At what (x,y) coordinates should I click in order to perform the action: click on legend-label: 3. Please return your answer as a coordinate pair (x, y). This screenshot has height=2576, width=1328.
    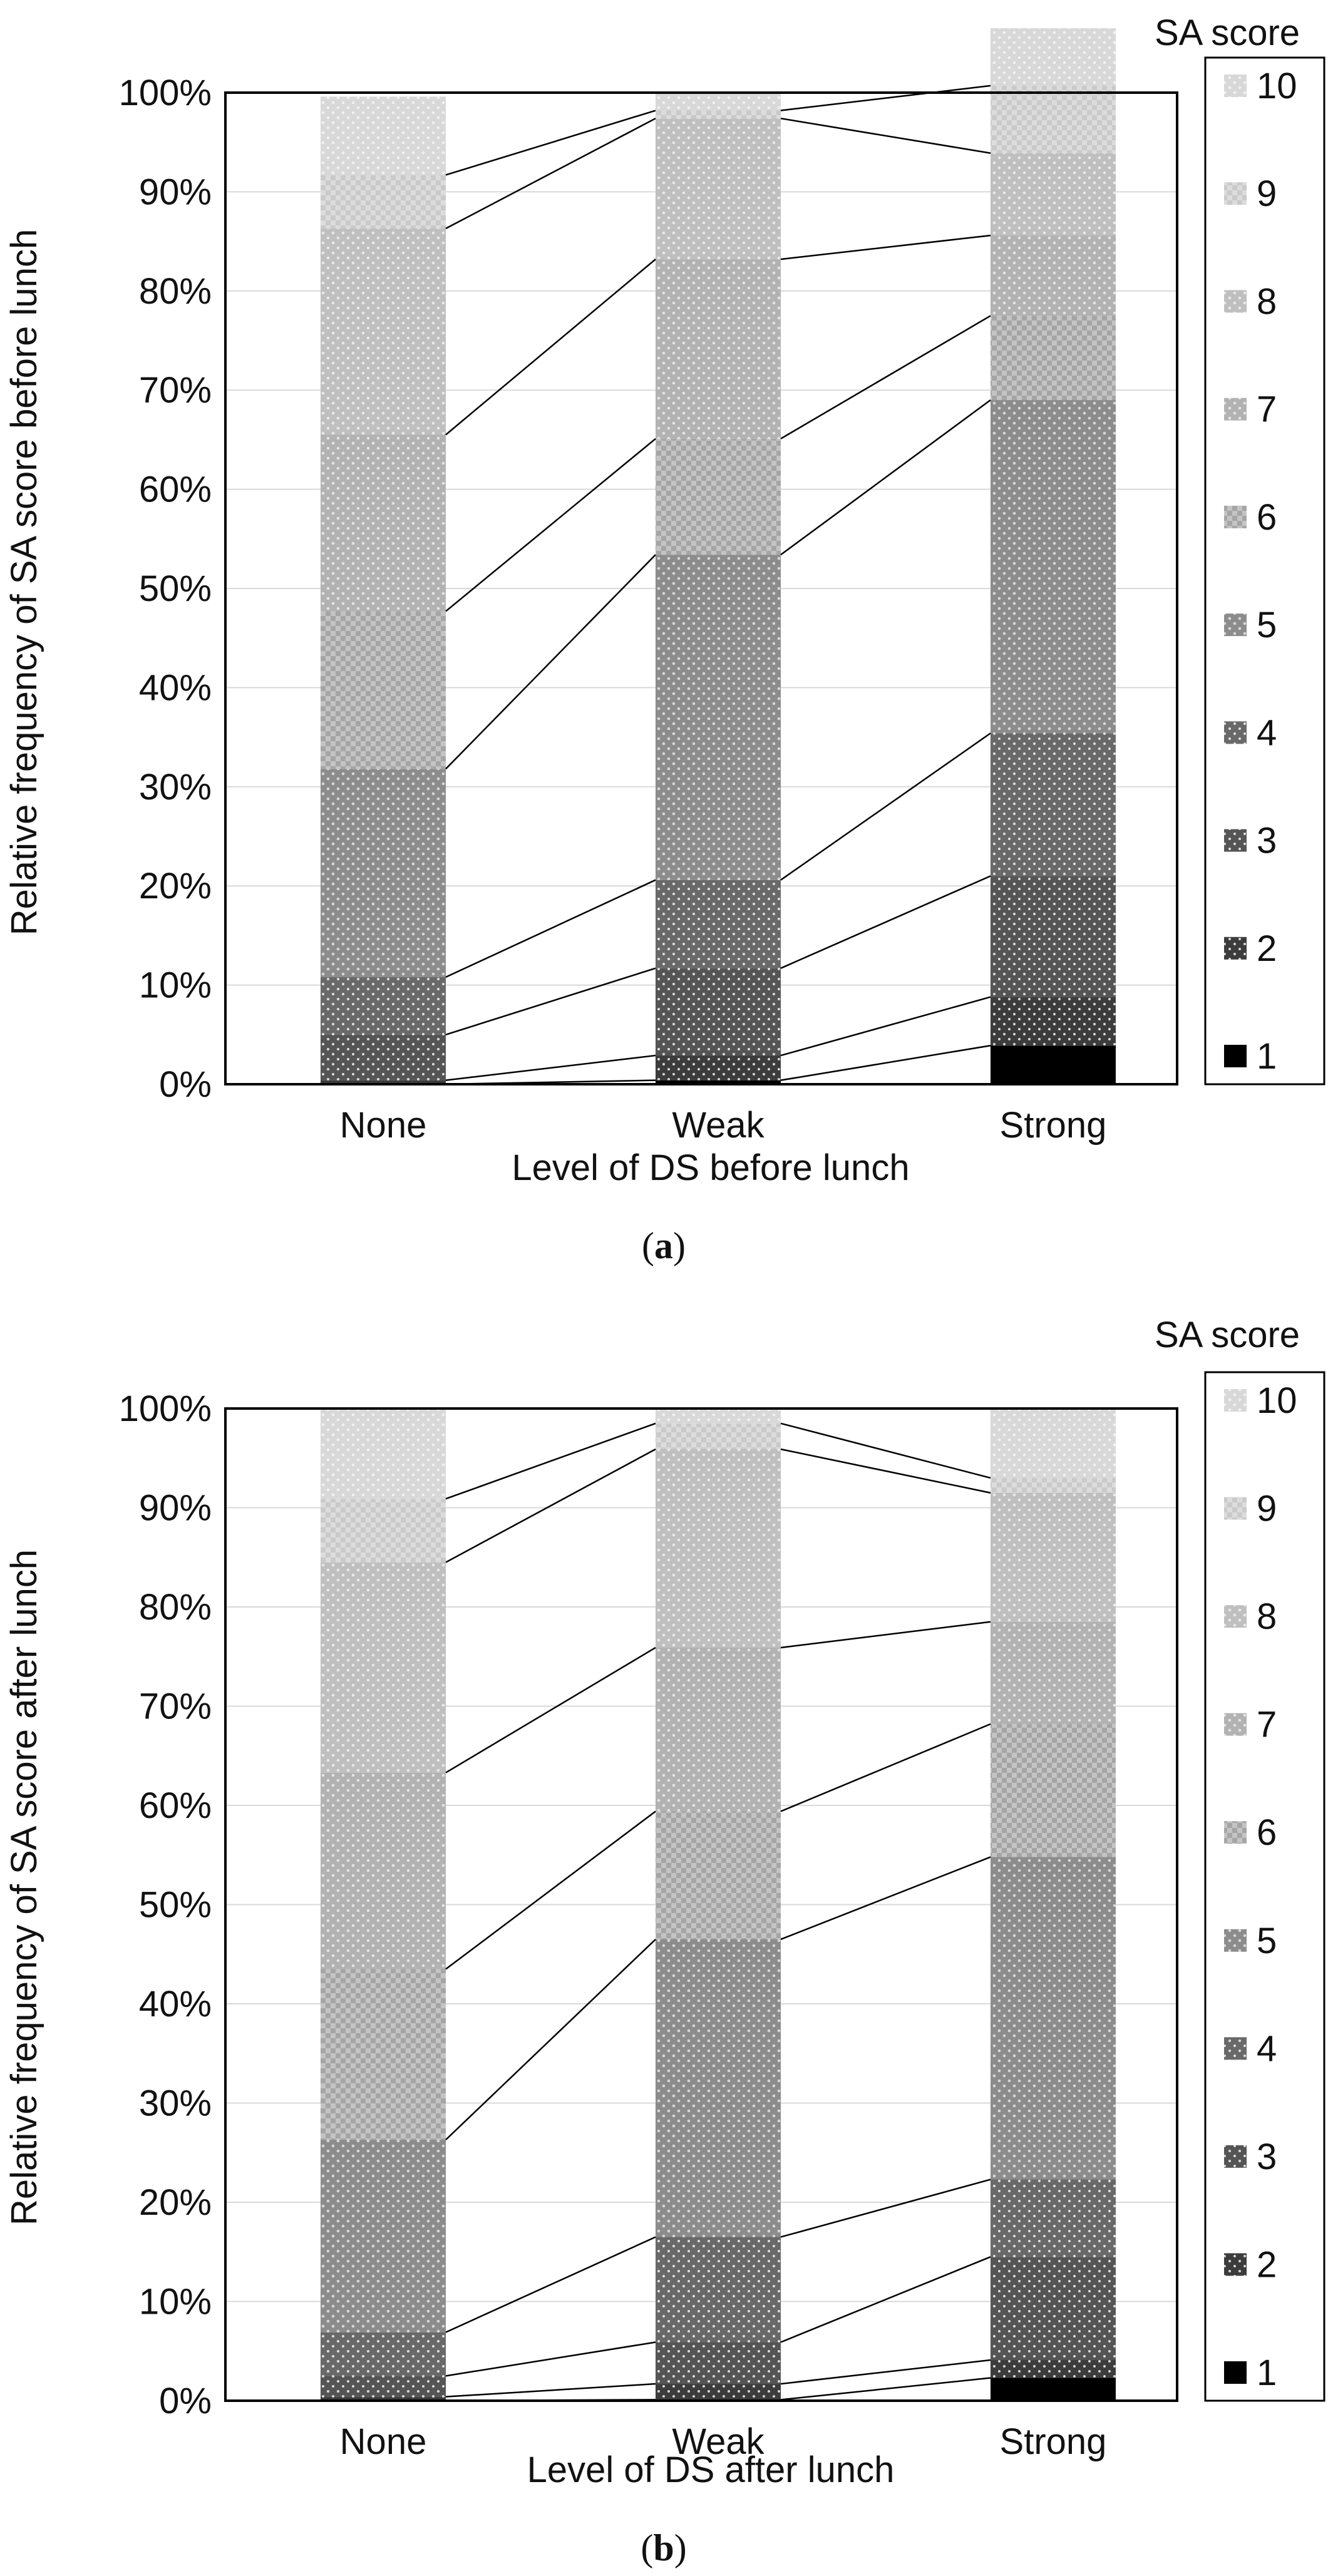
    Looking at the image, I should click on (1267, 841).